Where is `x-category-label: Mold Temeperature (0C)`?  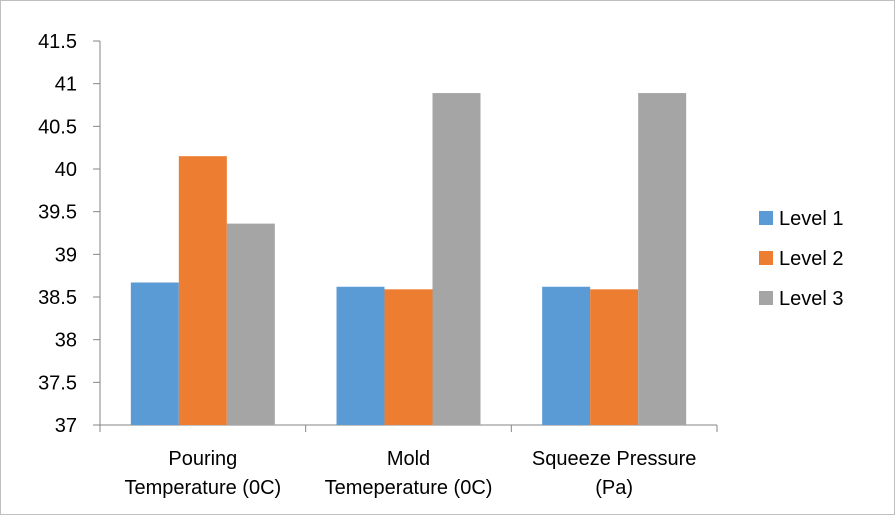
x-category-label: Mold Temeperature (0C) is located at coordinates (409, 473).